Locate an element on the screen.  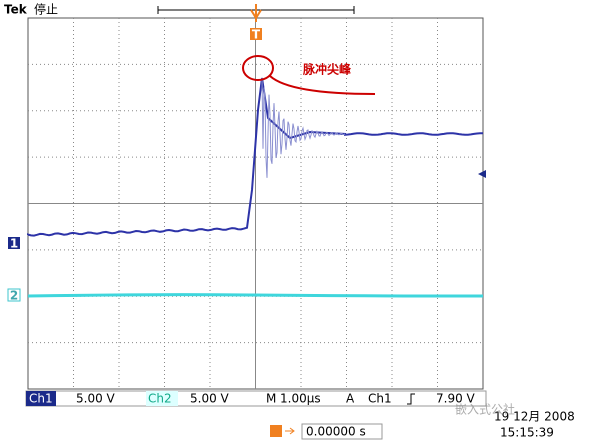
trigger-marker is located at coordinates (256, 34).